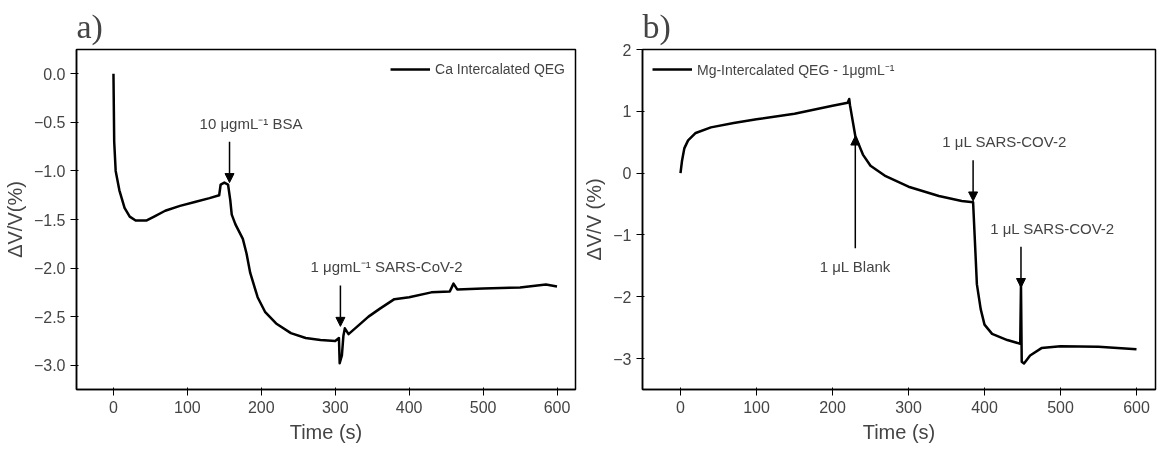  What do you see at coordinates (656, 26) in the screenshot?
I see `chart-title: b)` at bounding box center [656, 26].